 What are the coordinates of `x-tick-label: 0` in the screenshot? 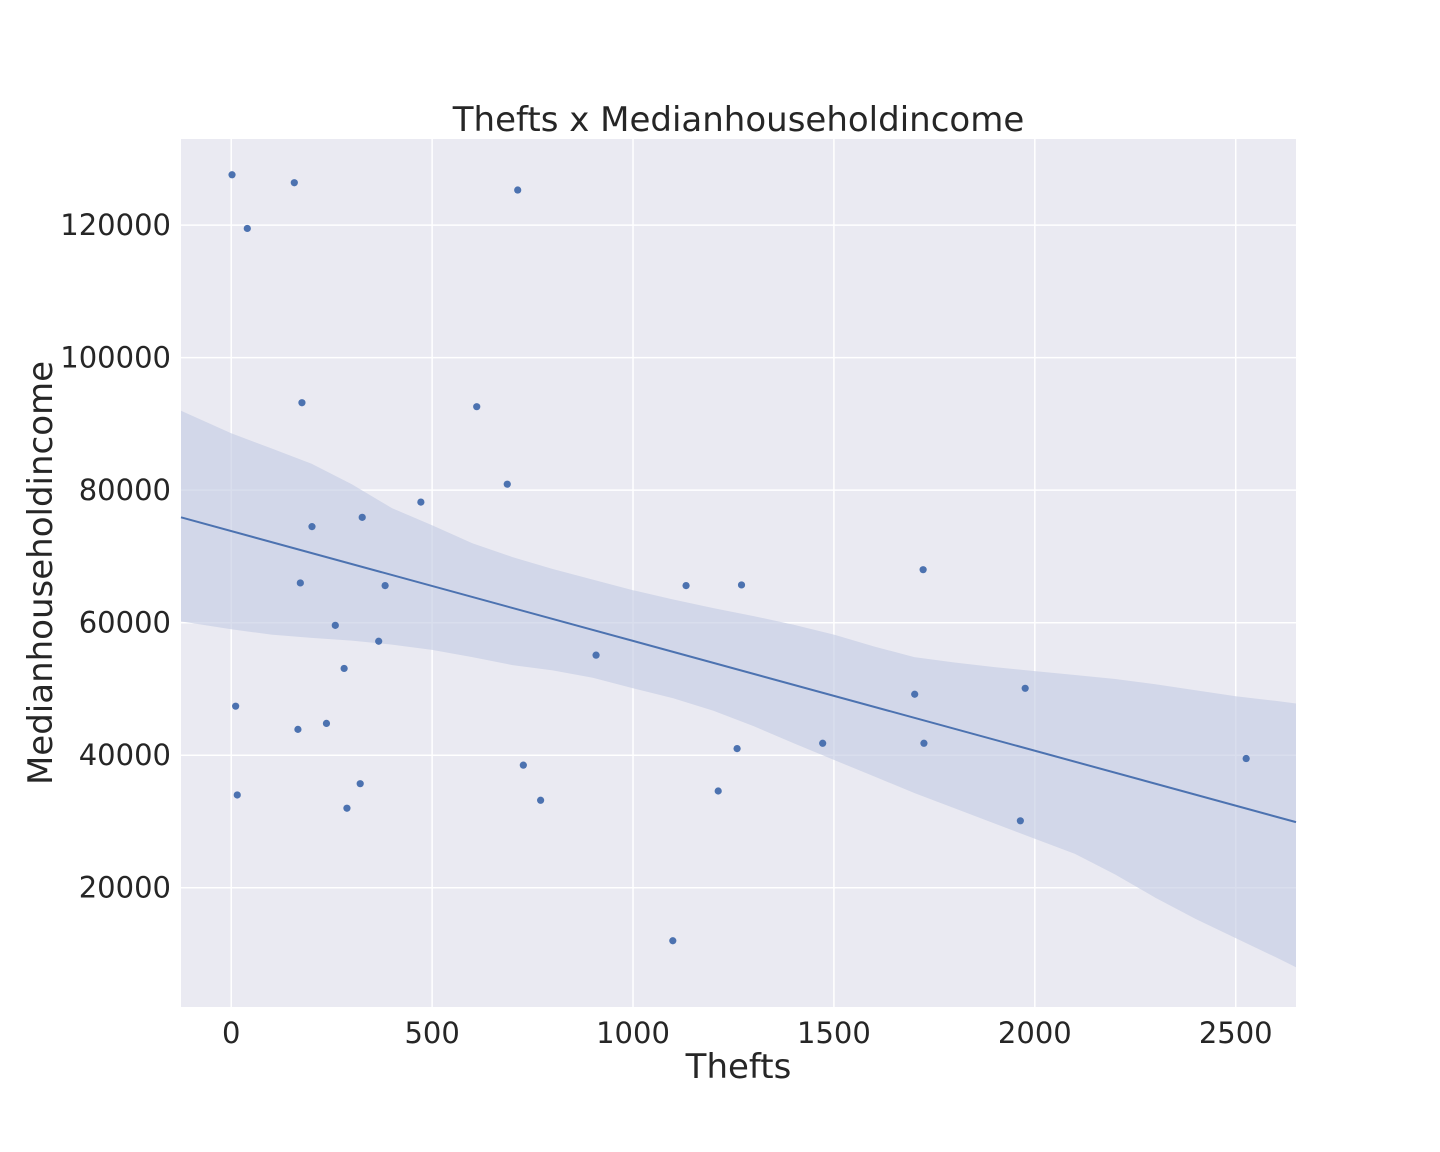 It's located at (231, 1033).